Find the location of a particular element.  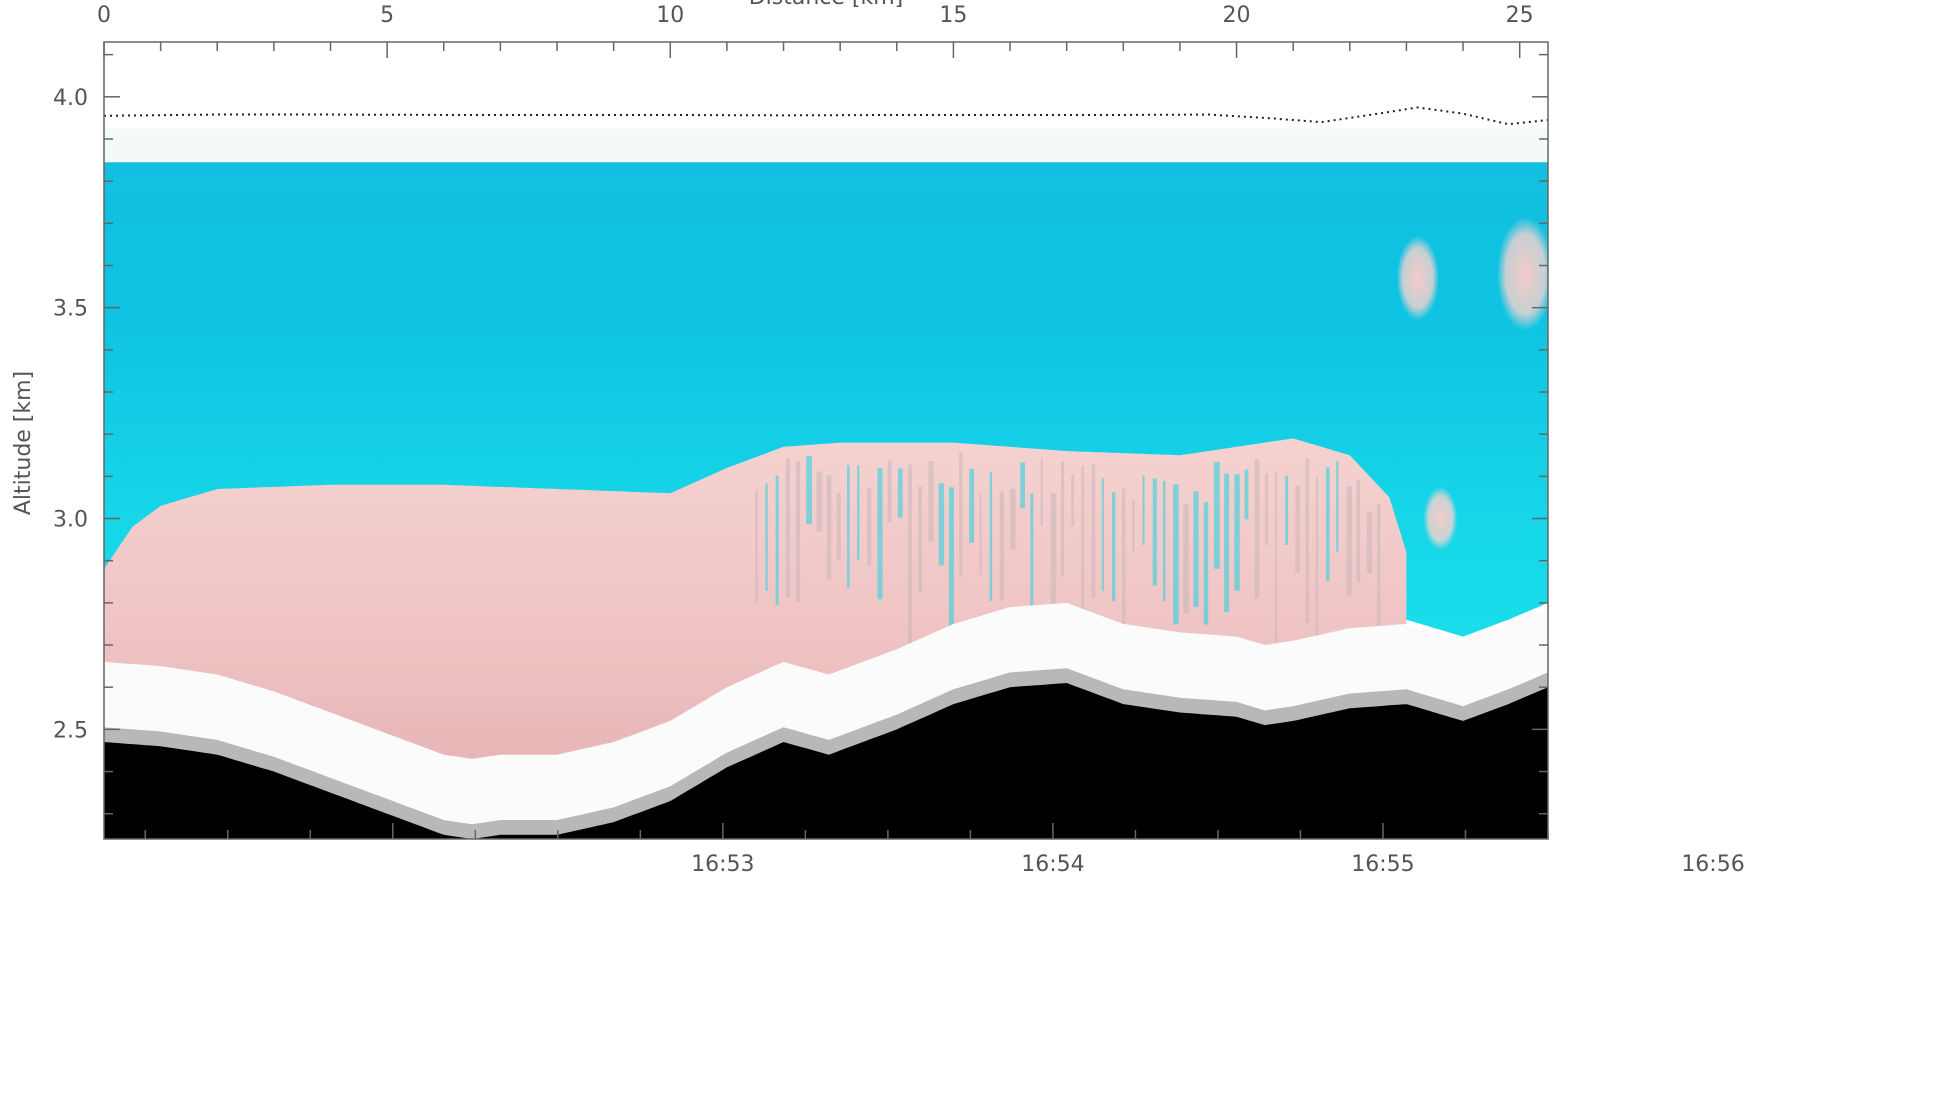

top-tick-label: 25 is located at coordinates (1520, 15).